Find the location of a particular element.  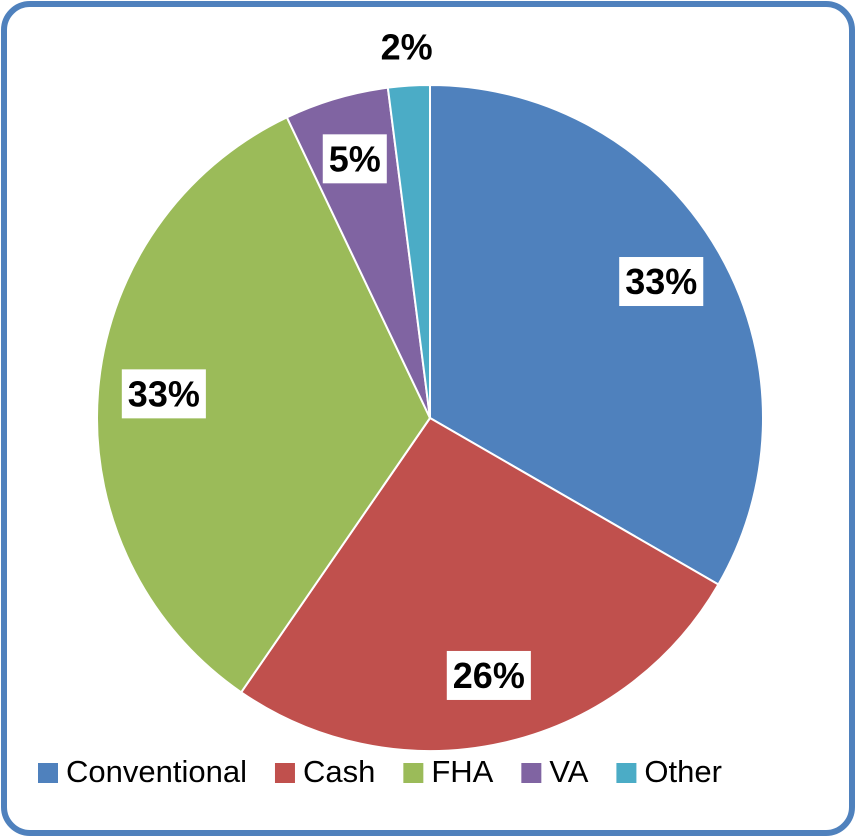

pie-slice is located at coordinates (408, 251).